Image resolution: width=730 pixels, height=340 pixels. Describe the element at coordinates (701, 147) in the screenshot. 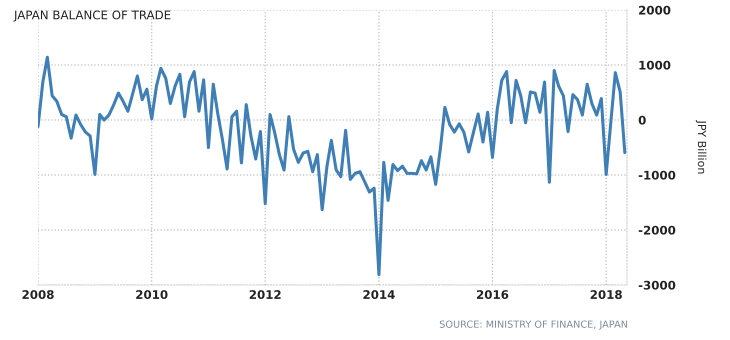

I see `y-axis-title: JPY Billion` at that location.